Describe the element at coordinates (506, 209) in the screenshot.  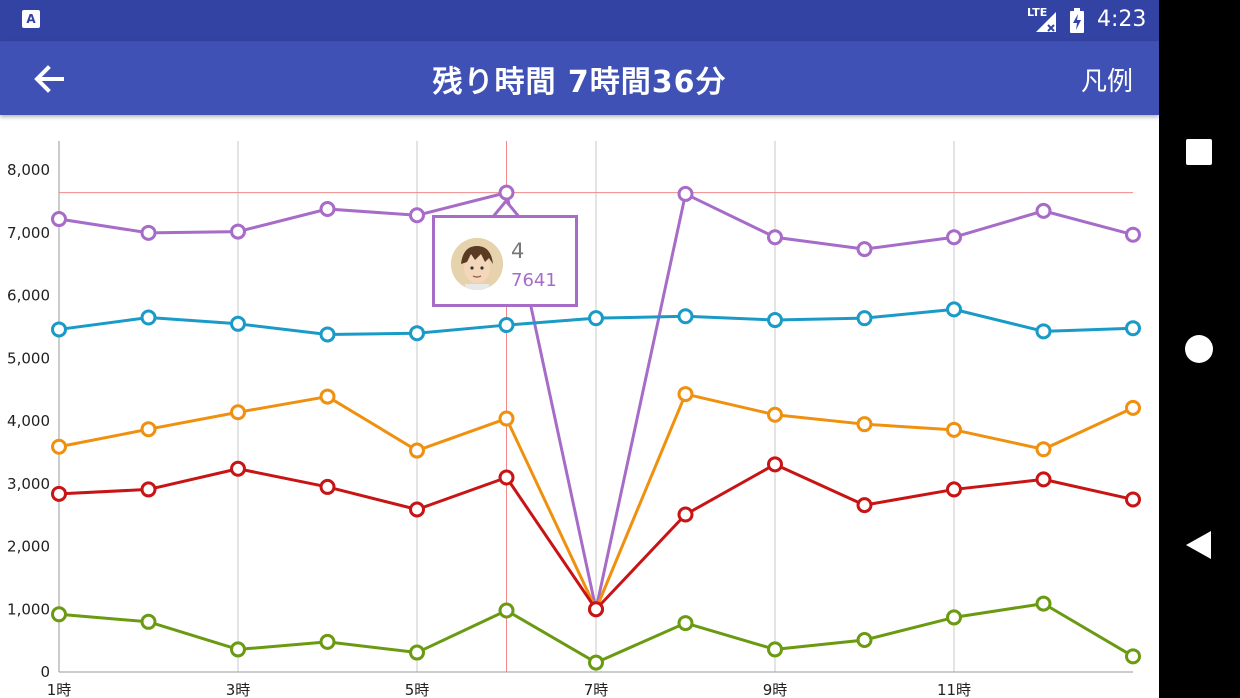
I see `tooltip-pointer` at that location.